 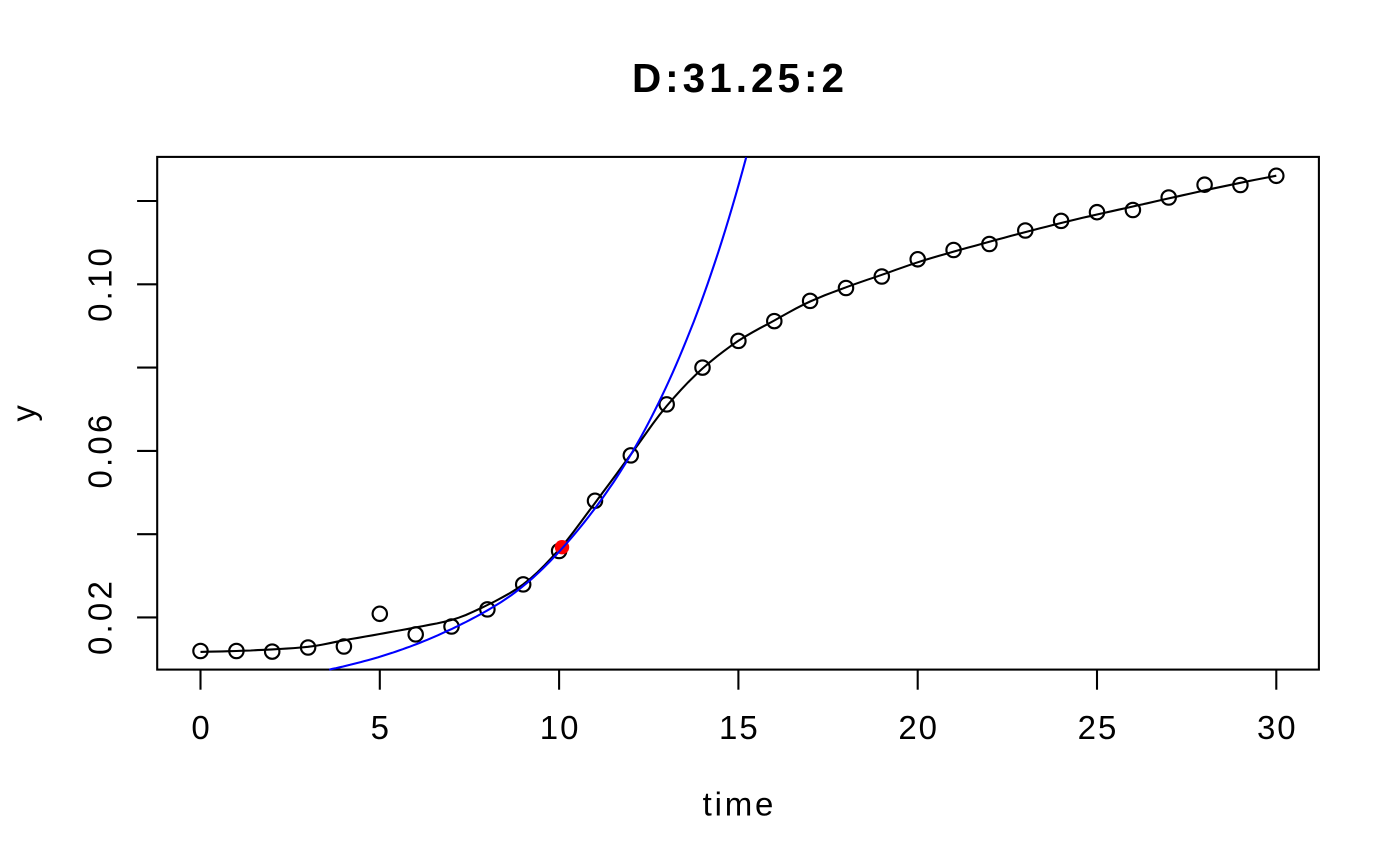 I want to click on svg-text: 5, so click(x=380, y=727).